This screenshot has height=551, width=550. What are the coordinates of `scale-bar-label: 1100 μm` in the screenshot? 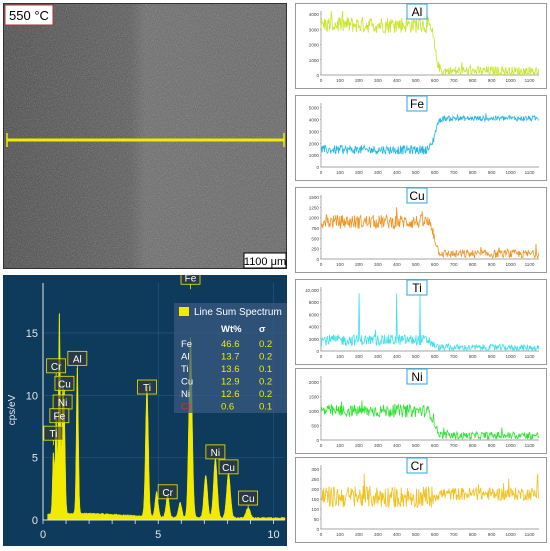 It's located at (265, 262).